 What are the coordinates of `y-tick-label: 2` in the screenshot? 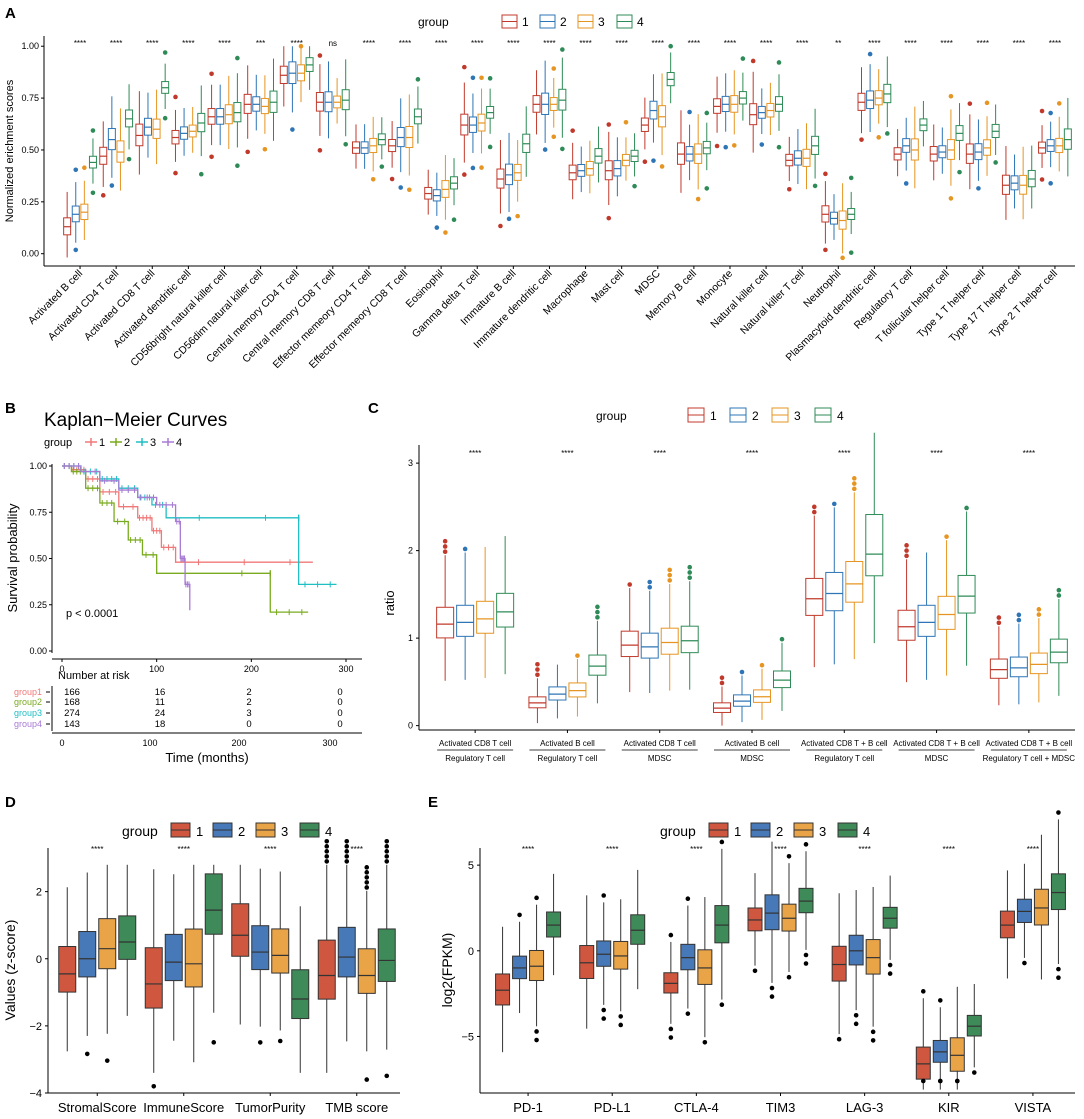 It's located at (39, 893).